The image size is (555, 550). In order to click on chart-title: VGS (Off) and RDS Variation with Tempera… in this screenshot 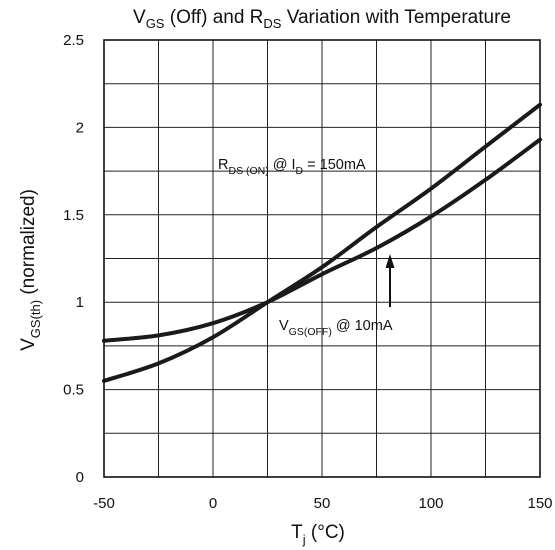, I will do `click(322, 19)`.